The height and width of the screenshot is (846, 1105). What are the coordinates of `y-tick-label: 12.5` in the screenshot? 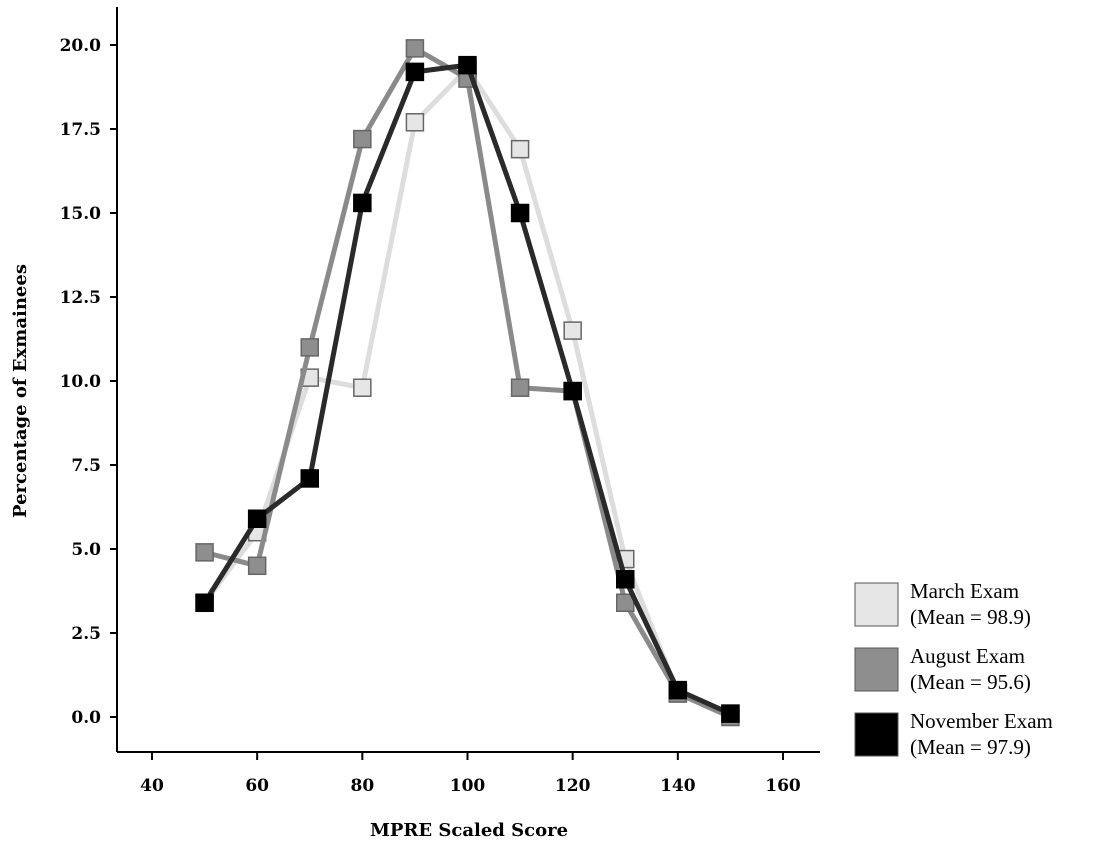 It's located at (80, 298).